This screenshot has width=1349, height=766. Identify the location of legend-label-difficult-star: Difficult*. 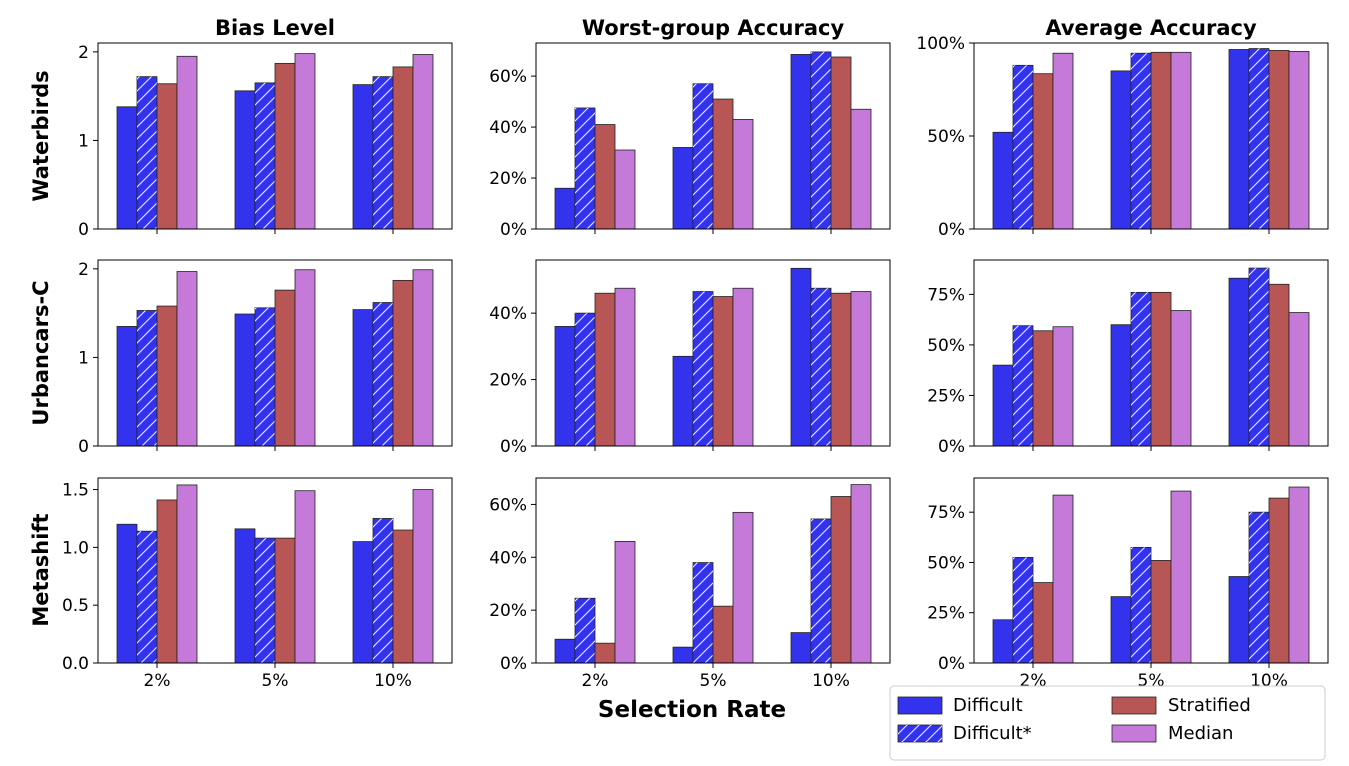
(992, 733).